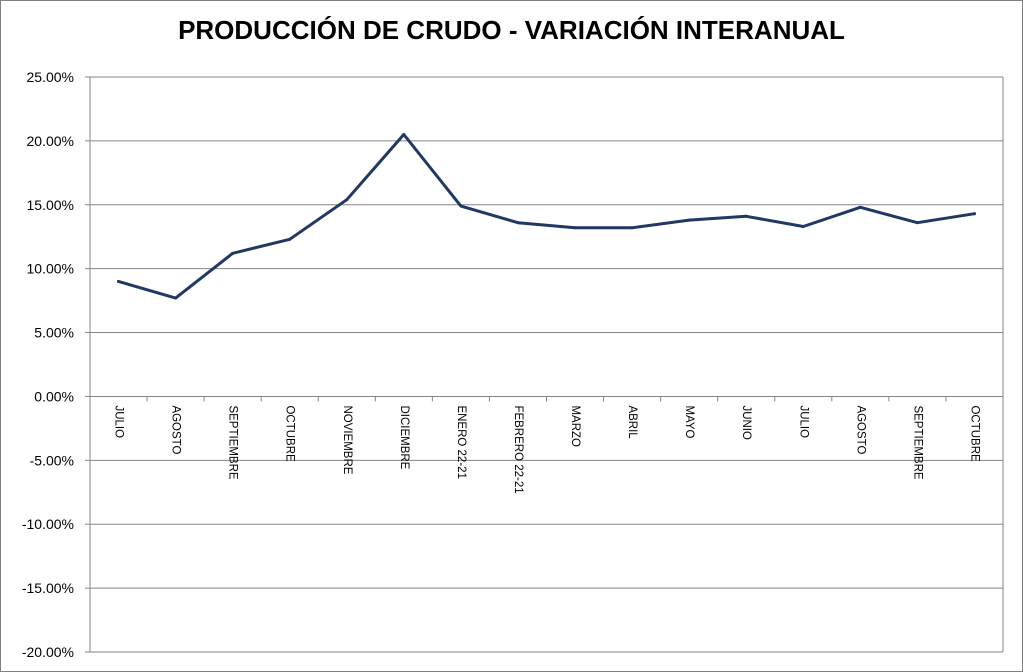 This screenshot has height=672, width=1023. Describe the element at coordinates (50, 141) in the screenshot. I see `y-tick-label: 20.00%` at that location.